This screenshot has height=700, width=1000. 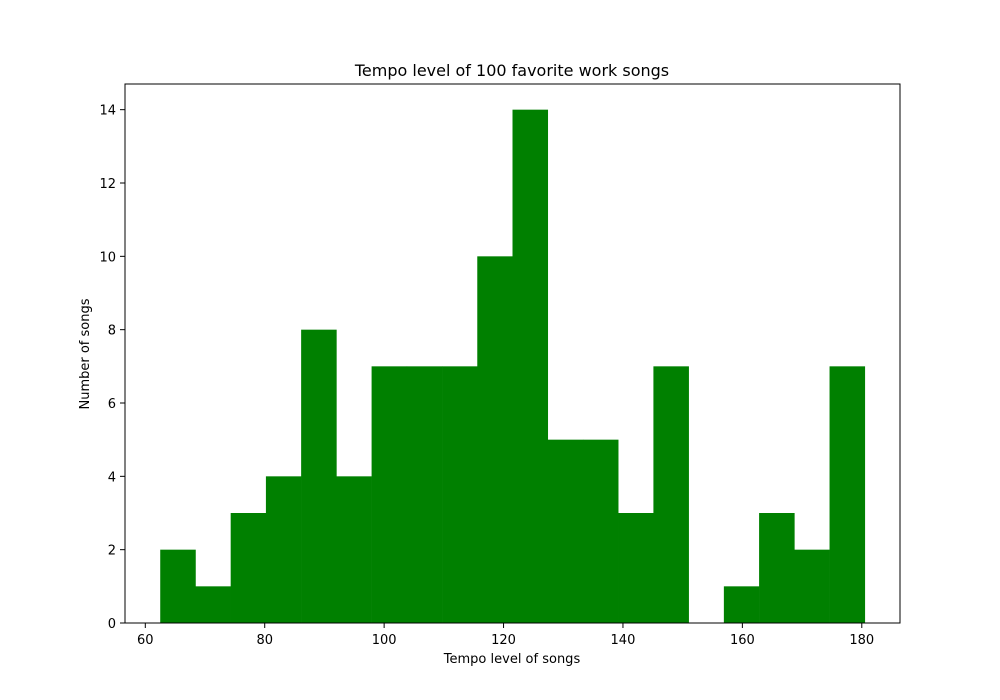 What do you see at coordinates (112, 477) in the screenshot?
I see `y-tick-label-2: 4` at bounding box center [112, 477].